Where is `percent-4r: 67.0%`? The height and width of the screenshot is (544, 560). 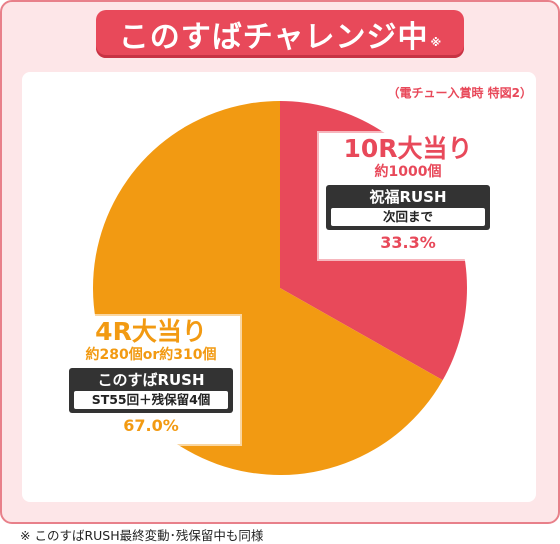
percent-4r: 67.0% is located at coordinates (151, 425).